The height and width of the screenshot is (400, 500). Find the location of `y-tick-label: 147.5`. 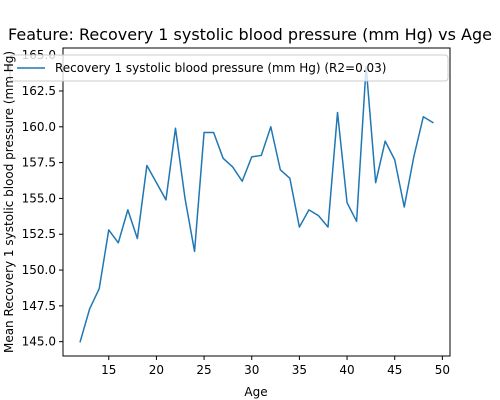

y-tick-label: 147.5 is located at coordinates (39, 306).